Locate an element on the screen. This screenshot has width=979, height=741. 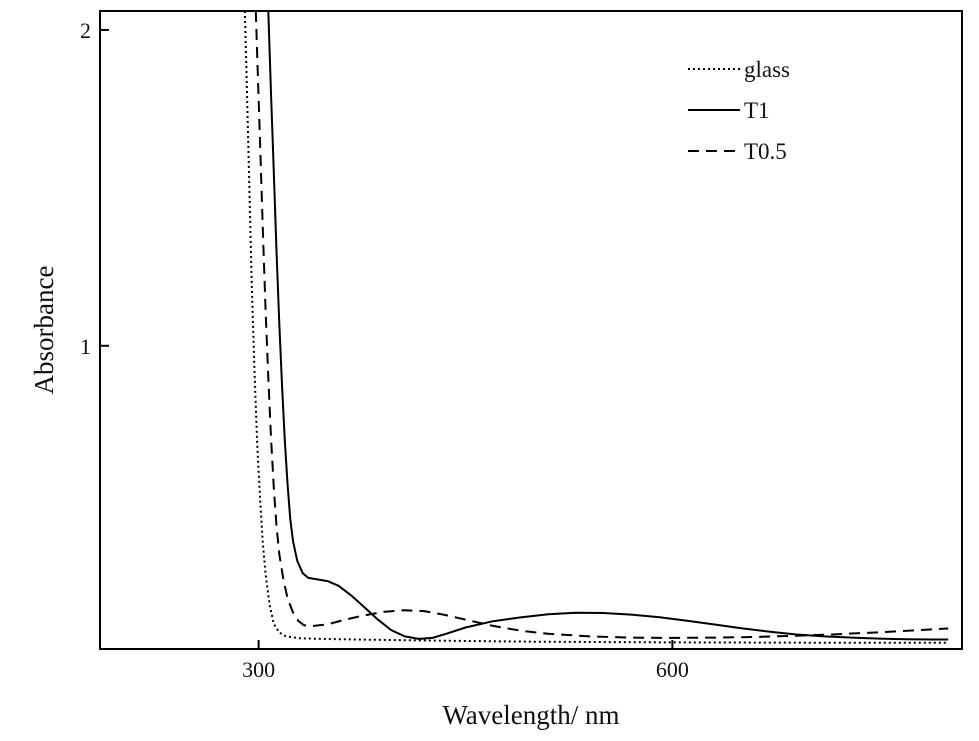
x-tick-label: 300 is located at coordinates (258, 669).